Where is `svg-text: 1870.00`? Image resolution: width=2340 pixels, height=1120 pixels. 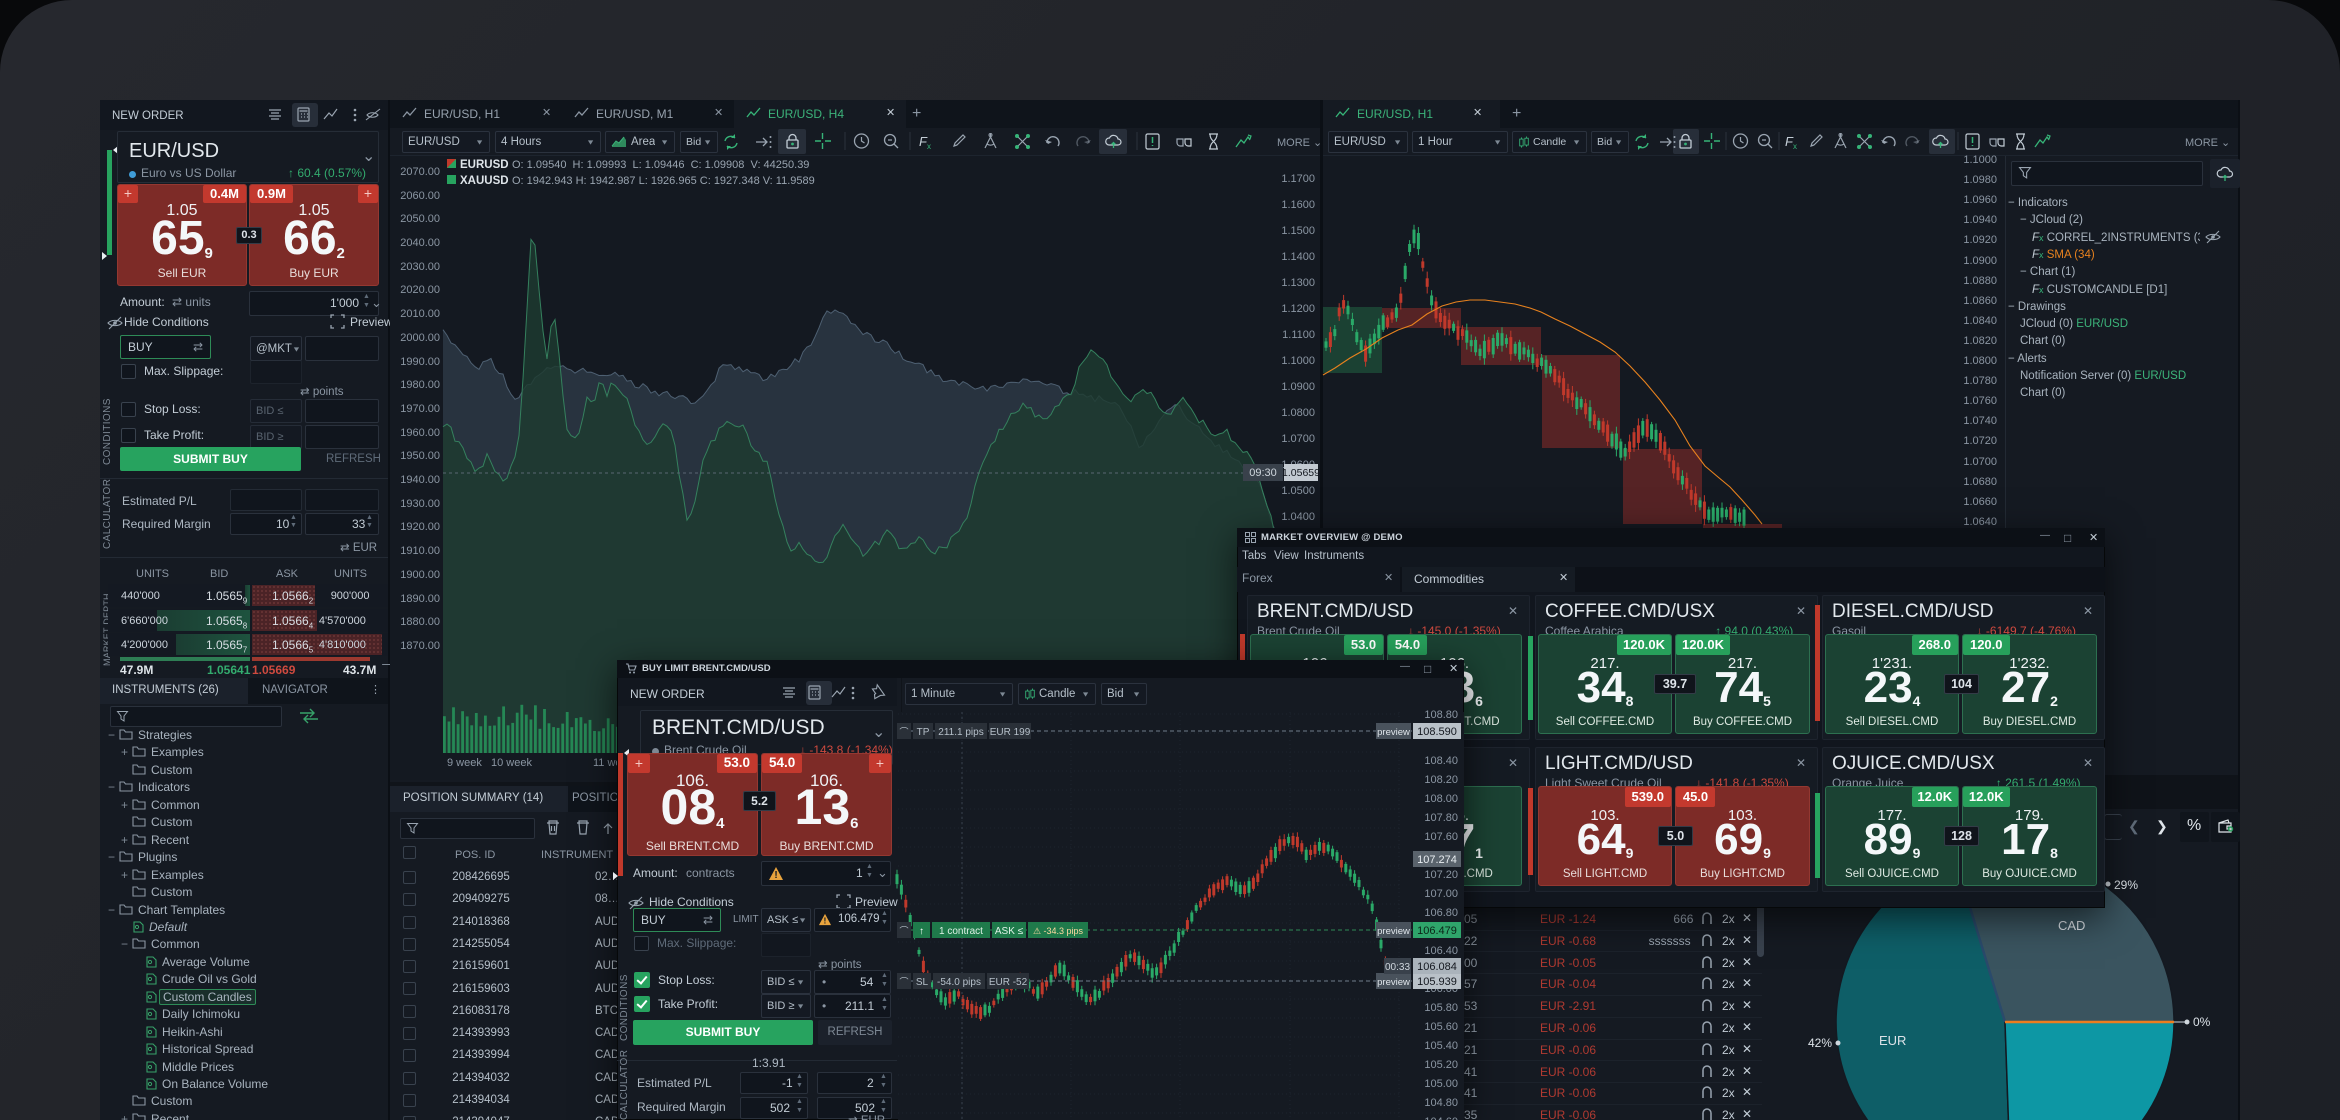
svg-text: 1870.00 is located at coordinates (420, 646).